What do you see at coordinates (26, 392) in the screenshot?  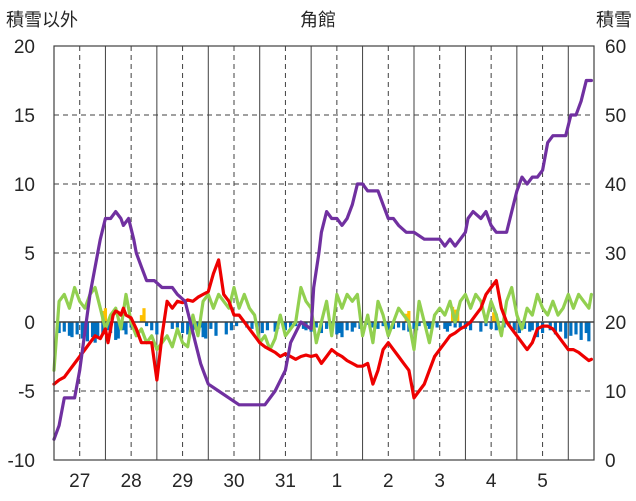 I see `left-y-tick-label: -5` at bounding box center [26, 392].